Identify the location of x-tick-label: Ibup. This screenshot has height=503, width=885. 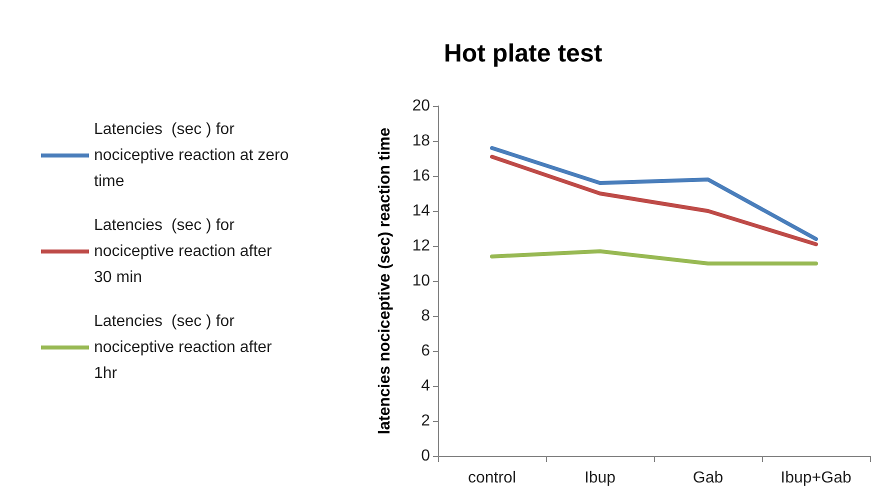
(600, 478).